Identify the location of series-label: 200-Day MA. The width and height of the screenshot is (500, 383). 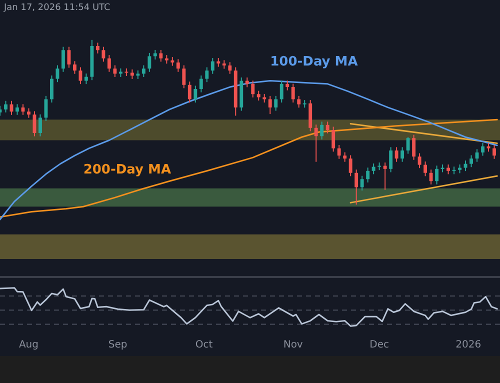
(127, 170).